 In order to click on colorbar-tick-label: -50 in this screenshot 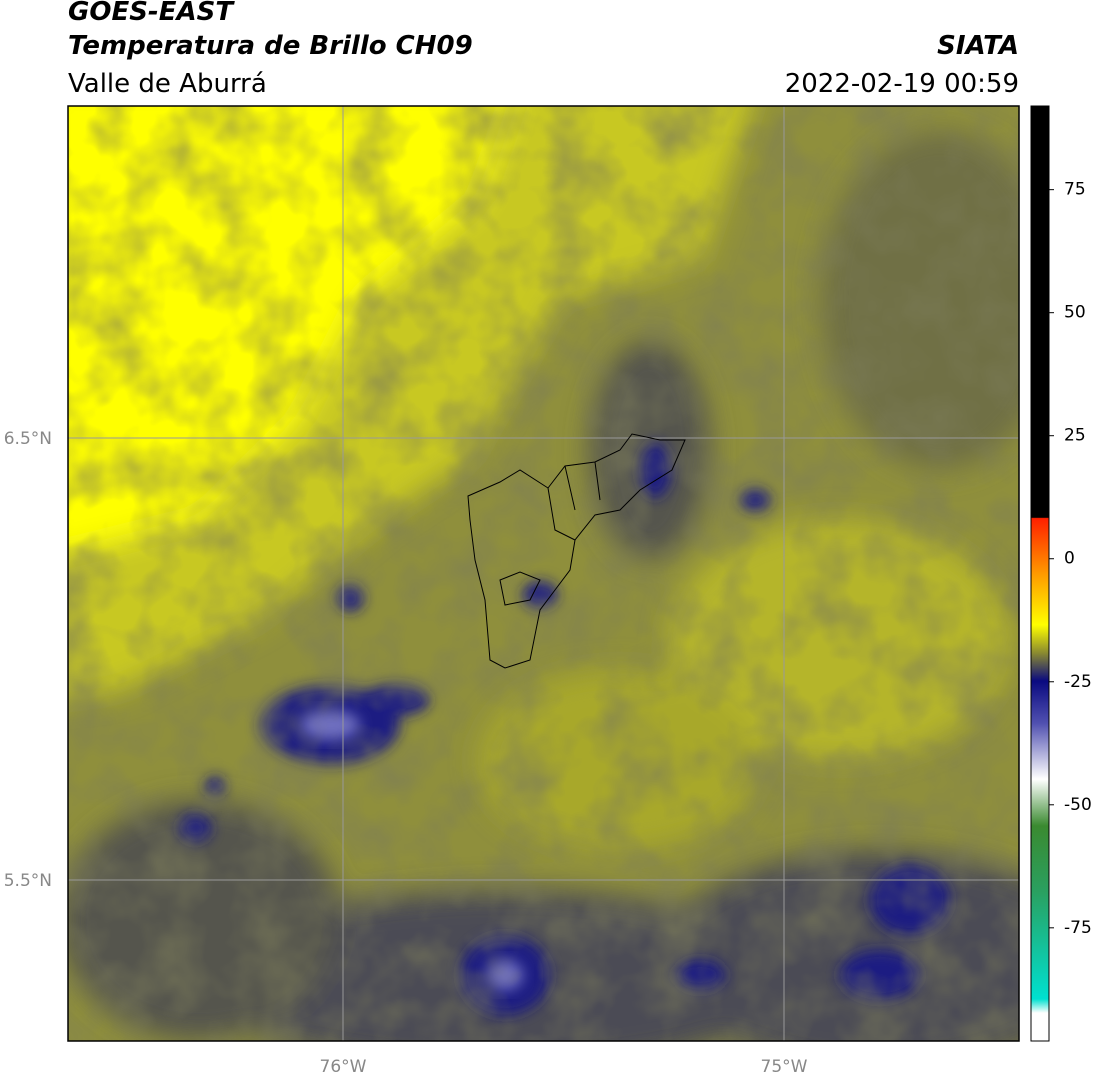, I will do `click(1078, 805)`.